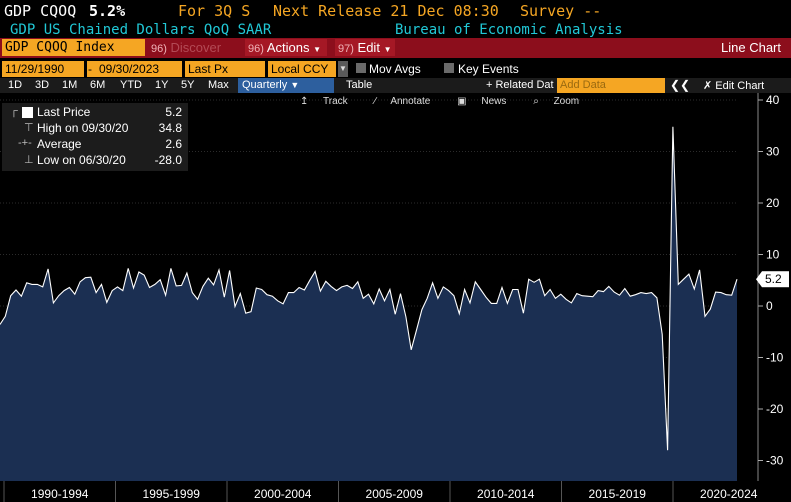 The height and width of the screenshot is (502, 791). I want to click on start-date-field: 11/29/1990, so click(43, 69).